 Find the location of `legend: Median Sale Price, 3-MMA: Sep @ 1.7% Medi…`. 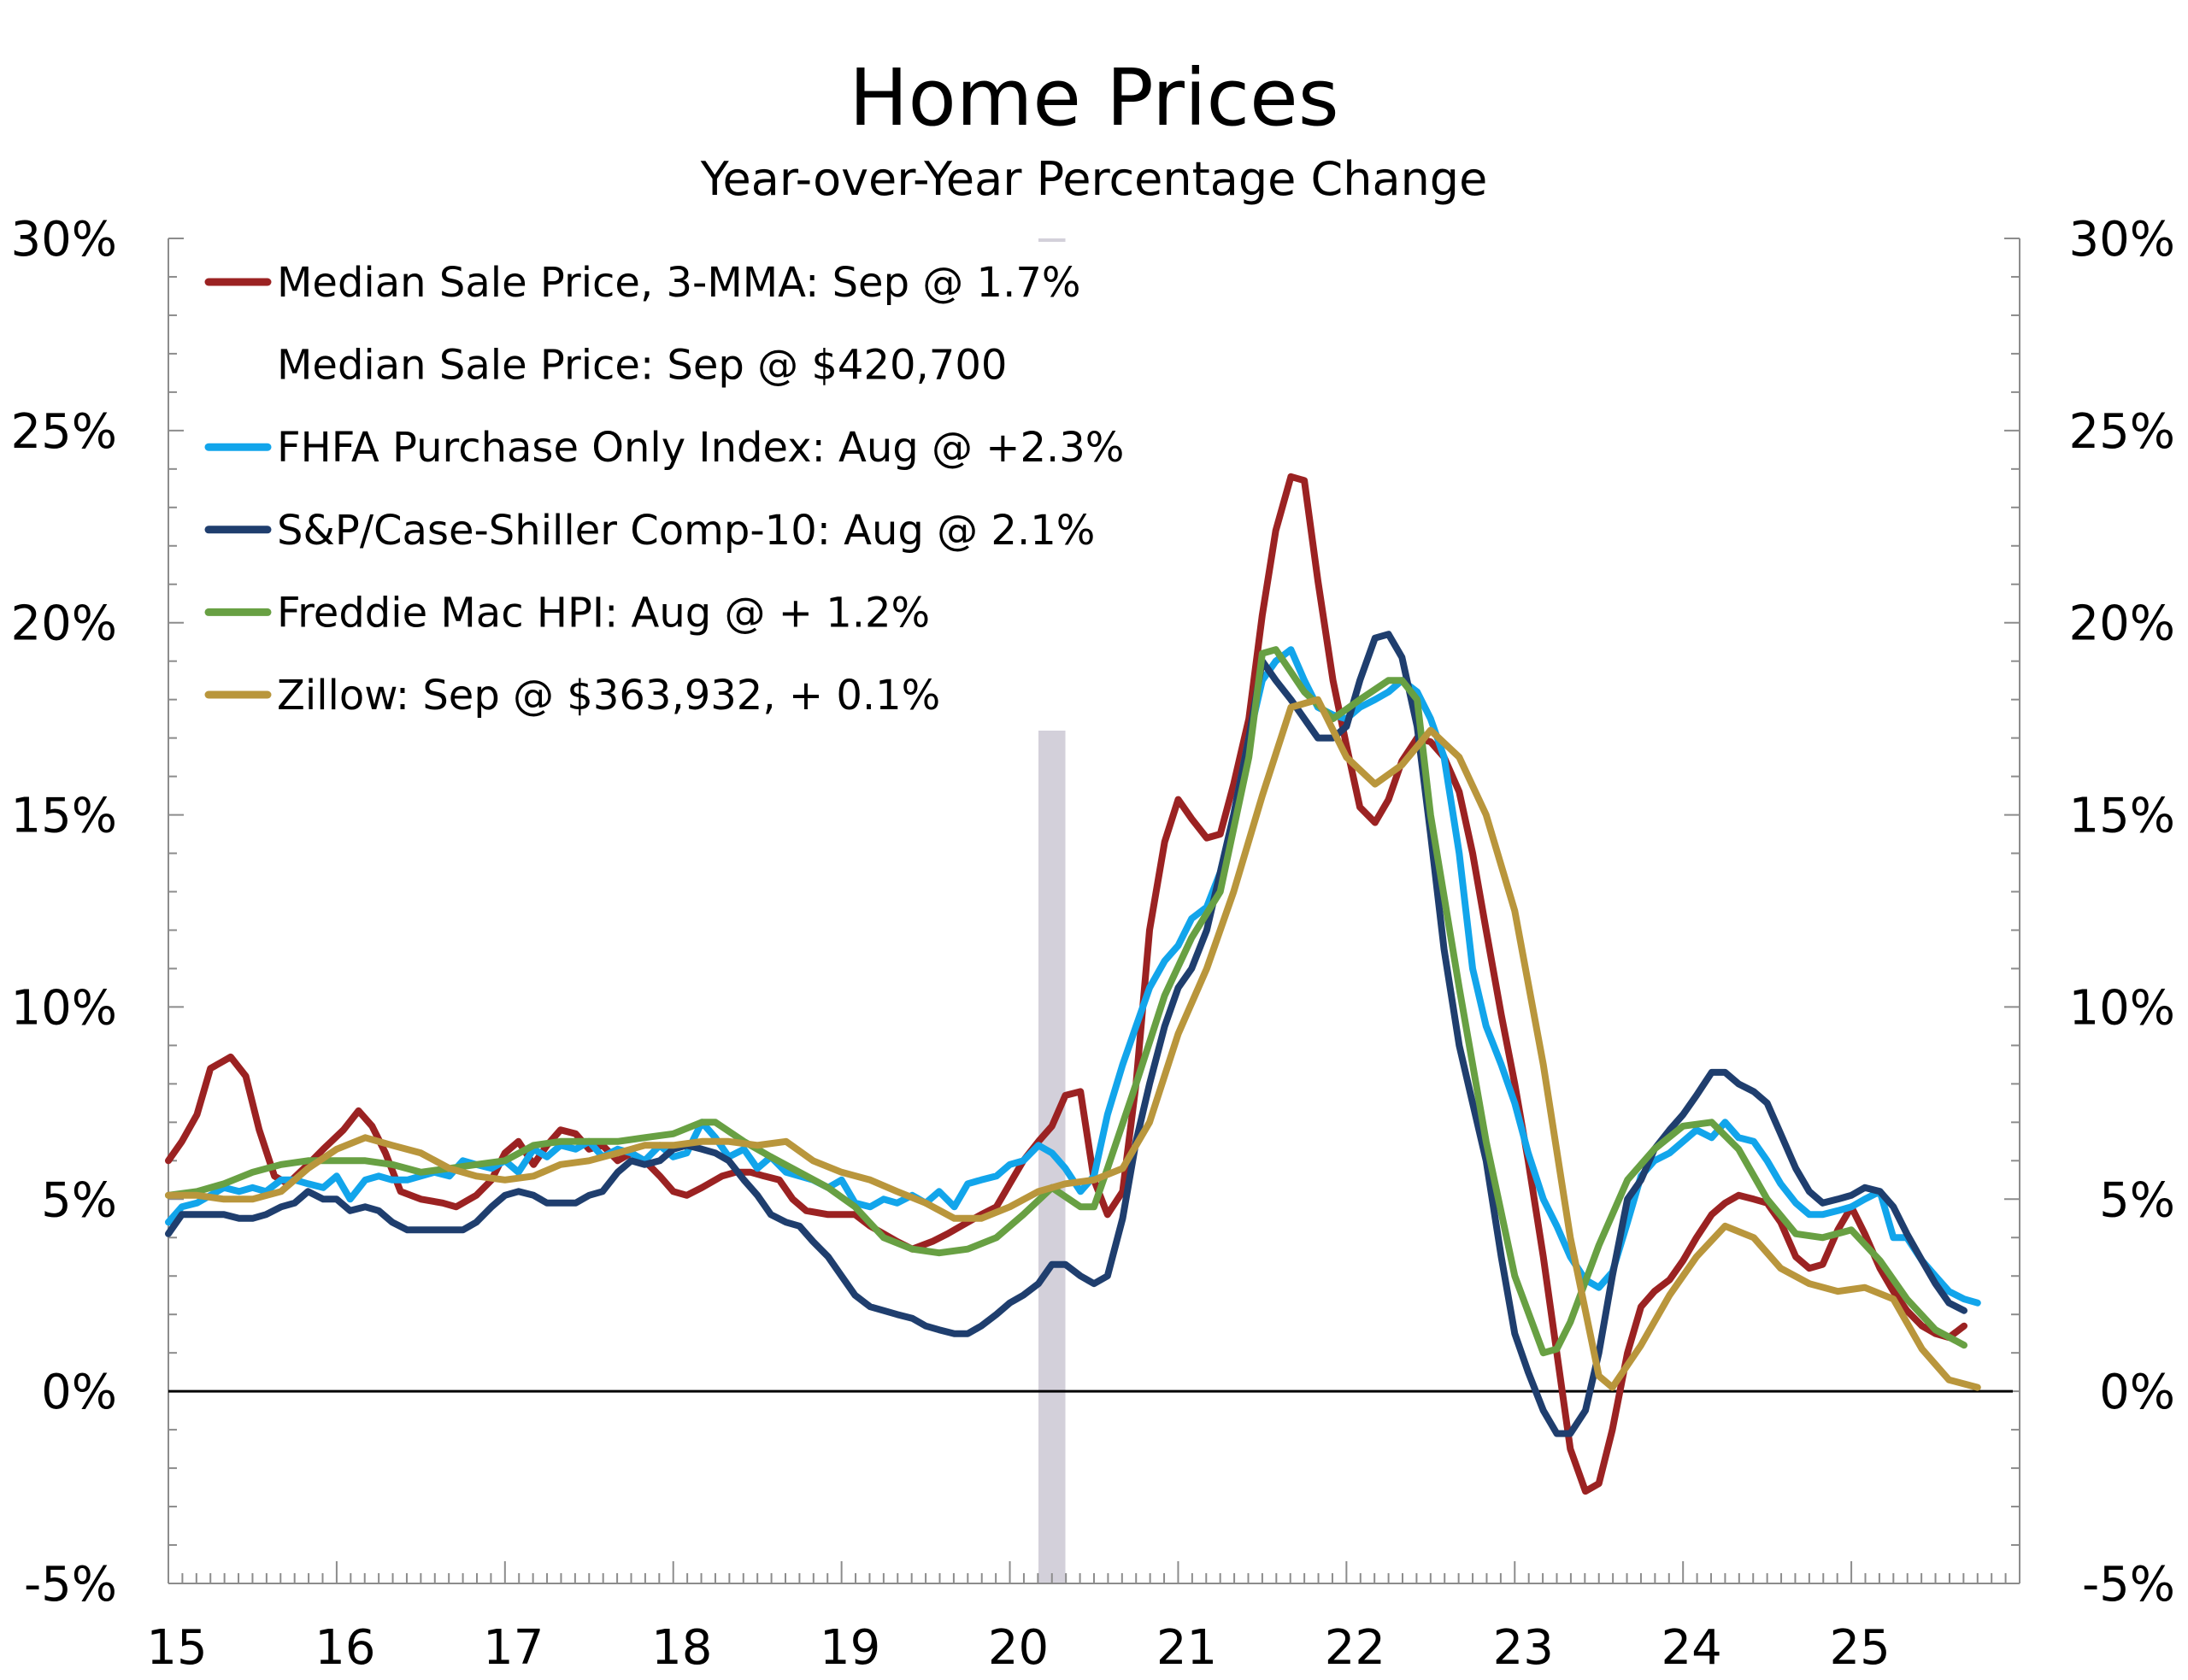

legend: Median Sale Price, 3-MMA: Sep @ 1.7% Medi… is located at coordinates (703, 486).